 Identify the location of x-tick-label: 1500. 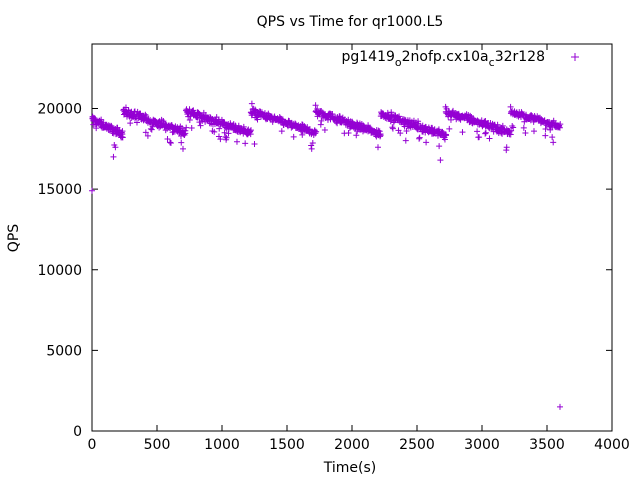
(287, 445).